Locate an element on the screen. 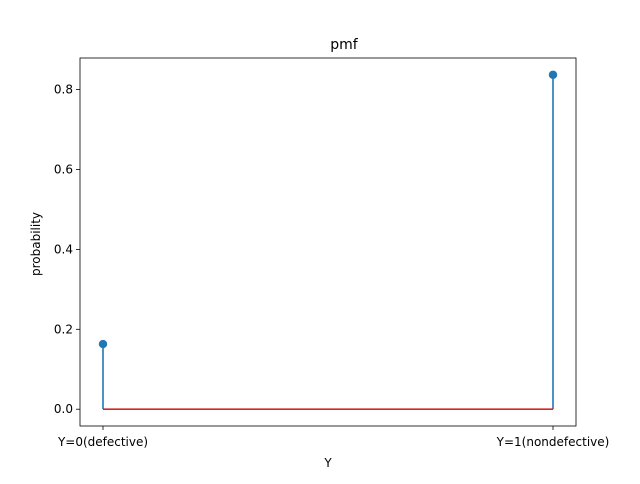  y-axis-label: probability is located at coordinates (36, 244).